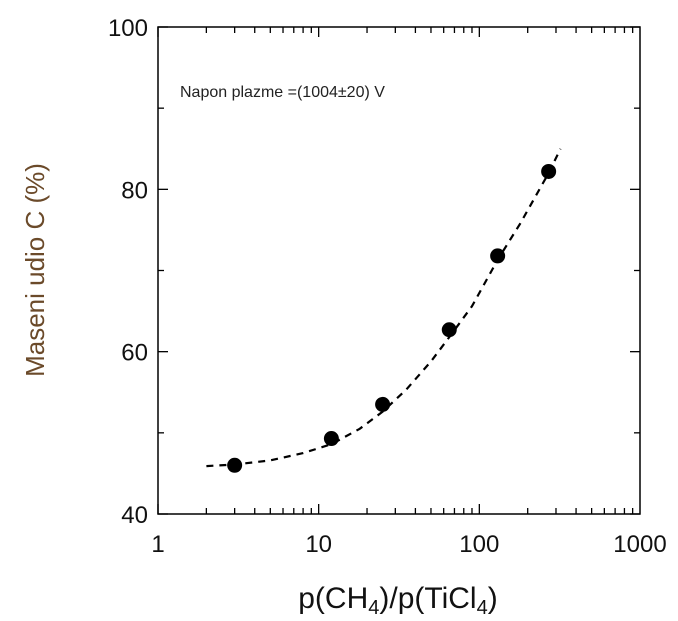 The height and width of the screenshot is (621, 678). Describe the element at coordinates (35, 270) in the screenshot. I see `y-axis-title: Maseni udio C (%)` at that location.